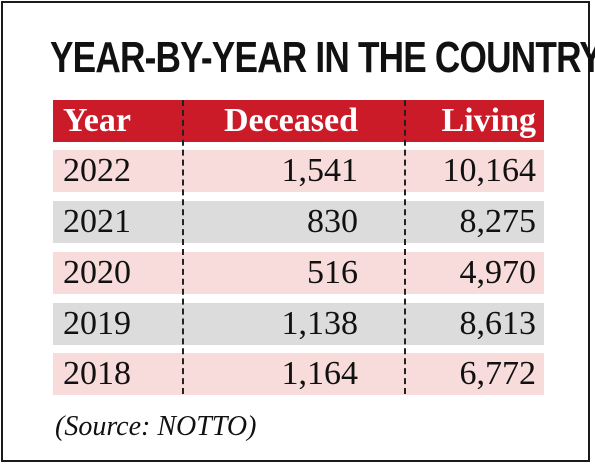  Describe the element at coordinates (488, 120) in the screenshot. I see `header-living: Living` at that location.